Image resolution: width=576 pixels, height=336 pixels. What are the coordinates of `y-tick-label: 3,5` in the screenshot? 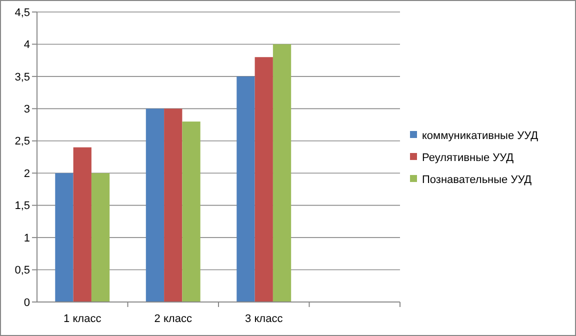 It's located at (22, 77).